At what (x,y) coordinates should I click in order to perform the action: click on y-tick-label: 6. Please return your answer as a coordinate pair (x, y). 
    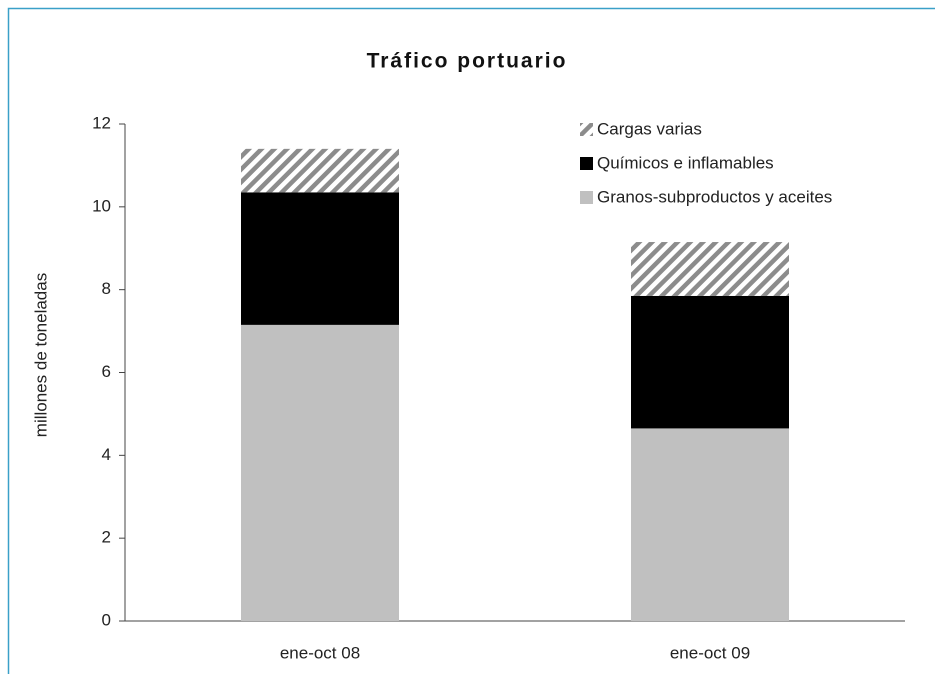
    Looking at the image, I should click on (106, 371).